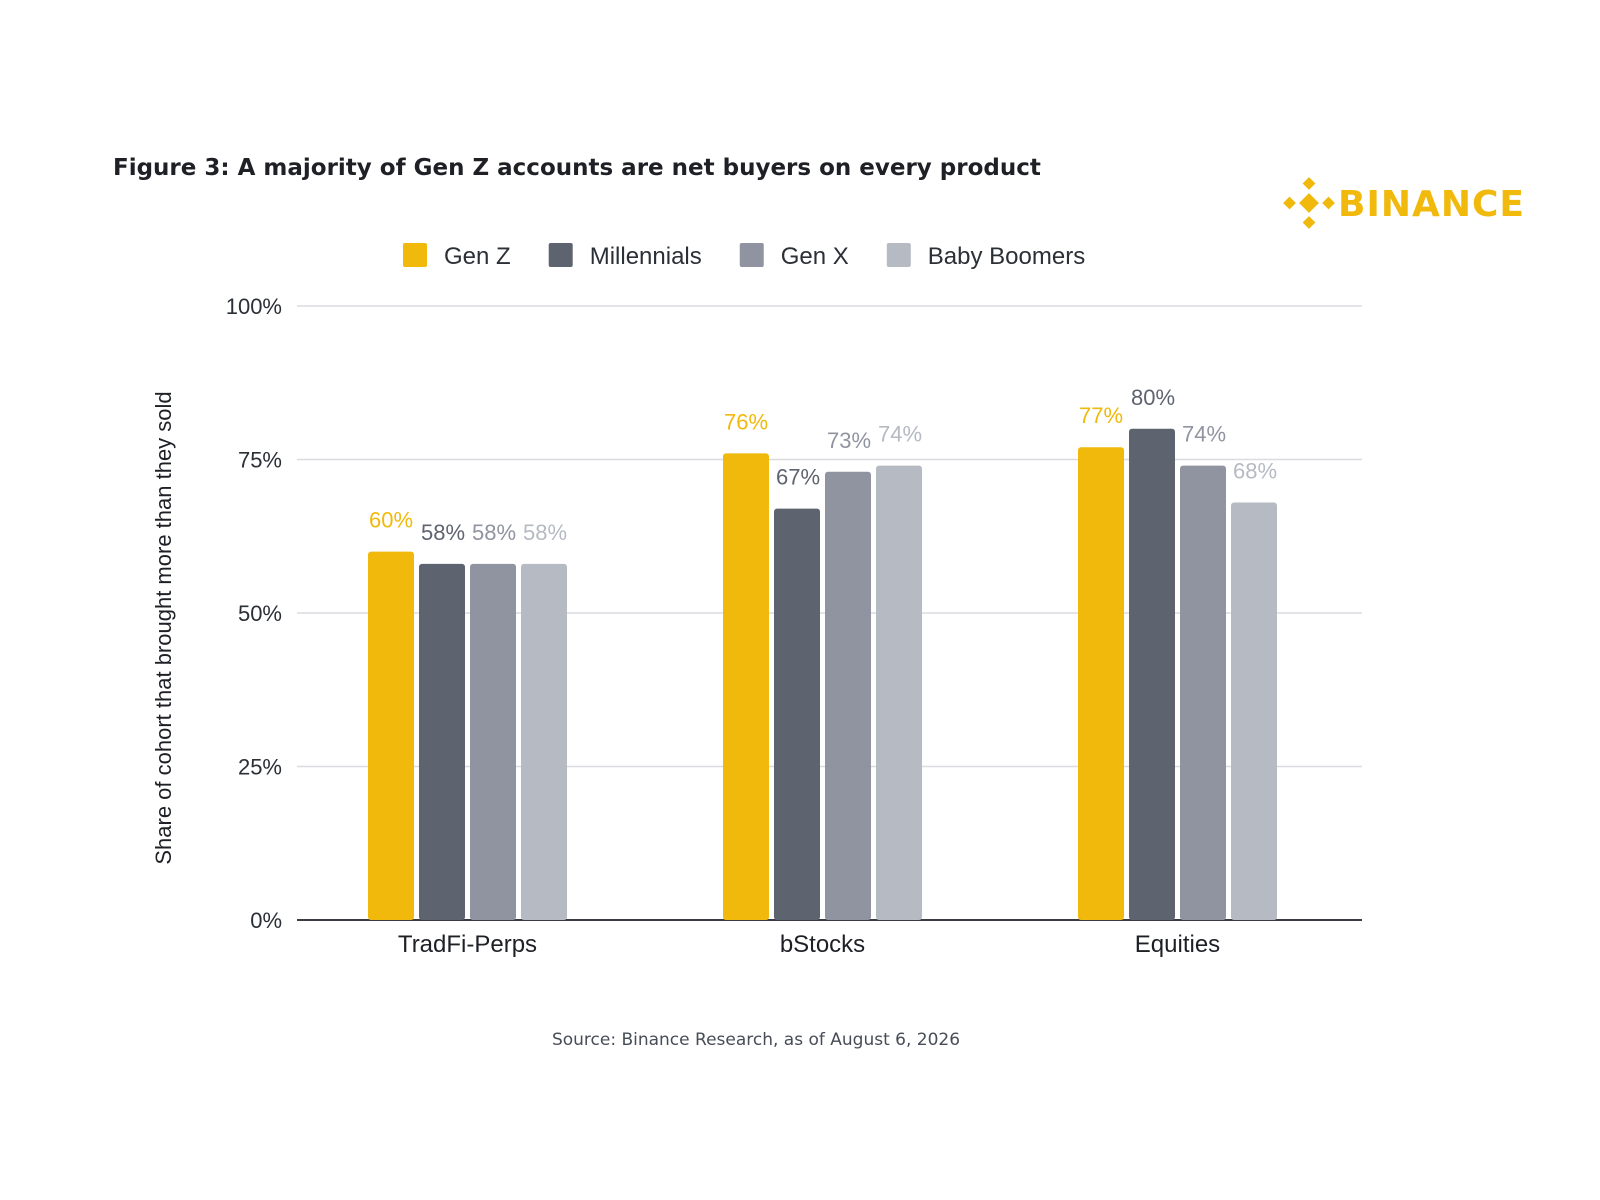  What do you see at coordinates (1255, 470) in the screenshot?
I see `data-label: 68%` at bounding box center [1255, 470].